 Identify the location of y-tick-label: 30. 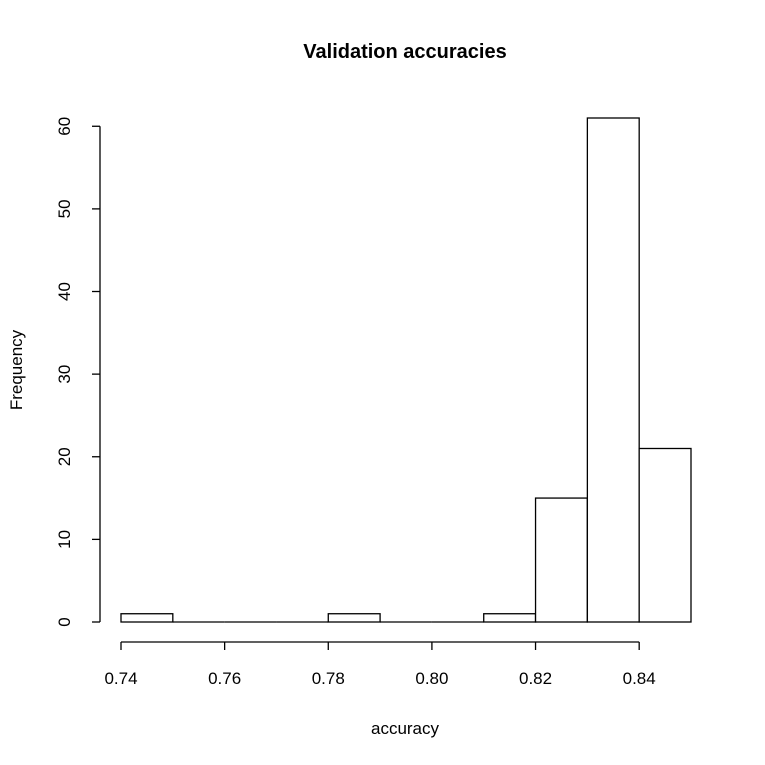
(64, 374).